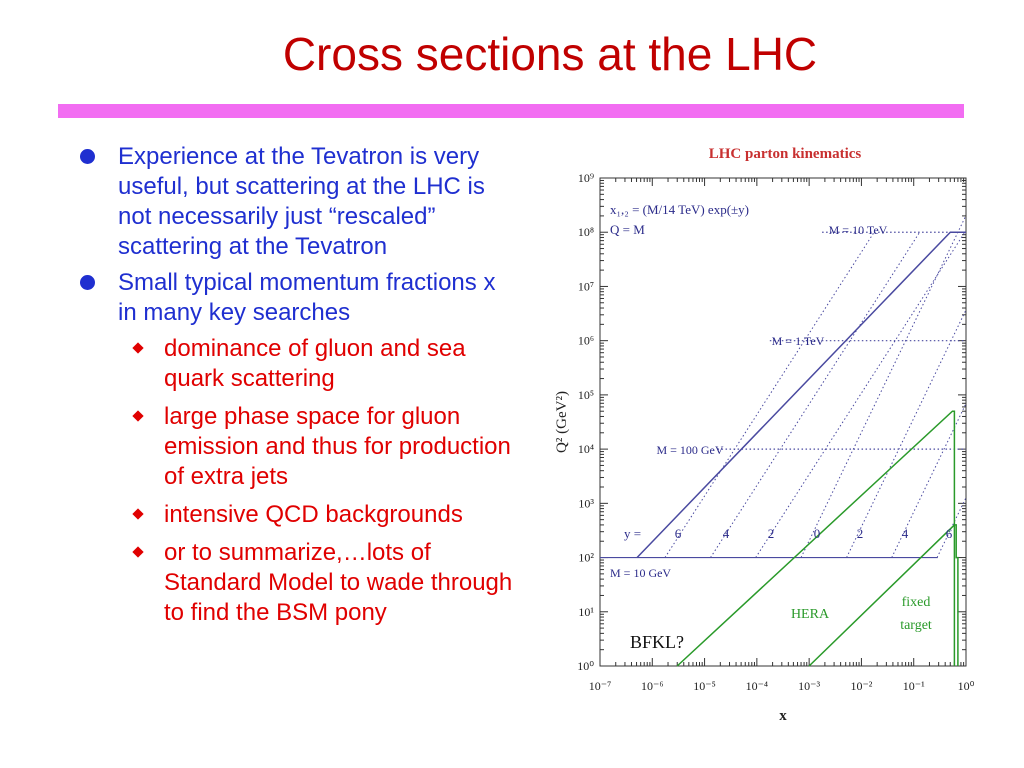 Image resolution: width=1024 pixels, height=768 pixels. Describe the element at coordinates (586, 232) in the screenshot. I see `y-tick-label: 10⁸` at that location.